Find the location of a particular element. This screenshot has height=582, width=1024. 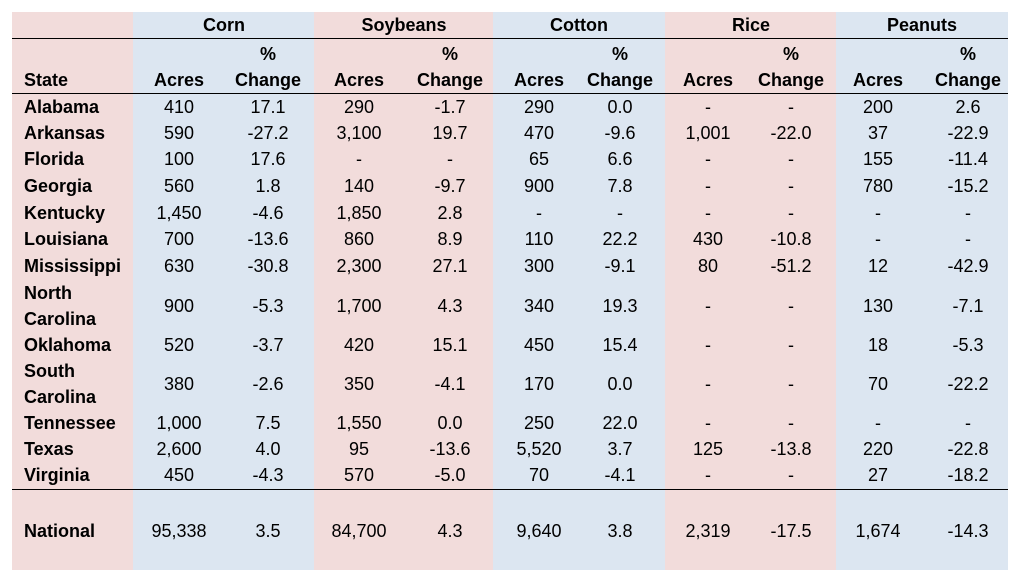

national-pct-change-cell: 4.3 is located at coordinates (450, 531).